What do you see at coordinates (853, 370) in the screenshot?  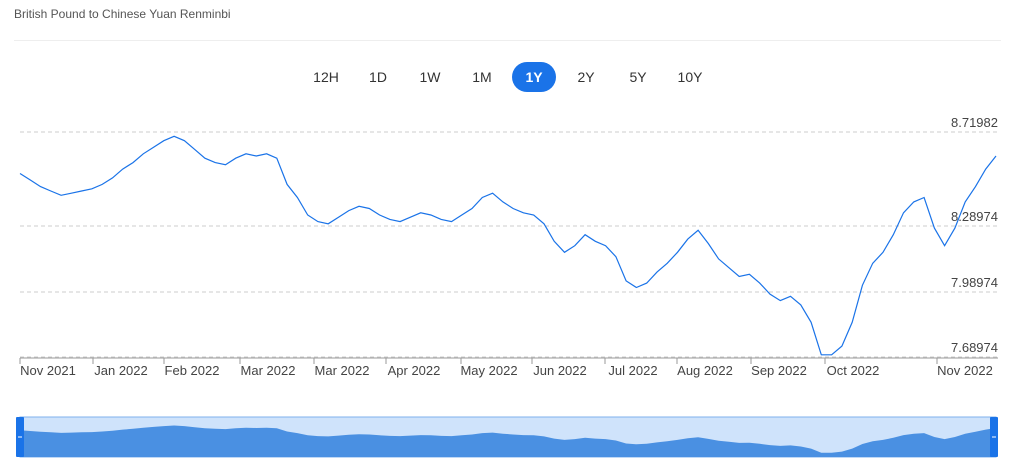 I see `x-tick-label: Oct 2022` at bounding box center [853, 370].